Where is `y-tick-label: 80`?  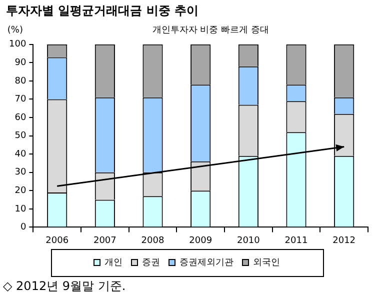
y-tick-label: 80 is located at coordinates (20, 81).